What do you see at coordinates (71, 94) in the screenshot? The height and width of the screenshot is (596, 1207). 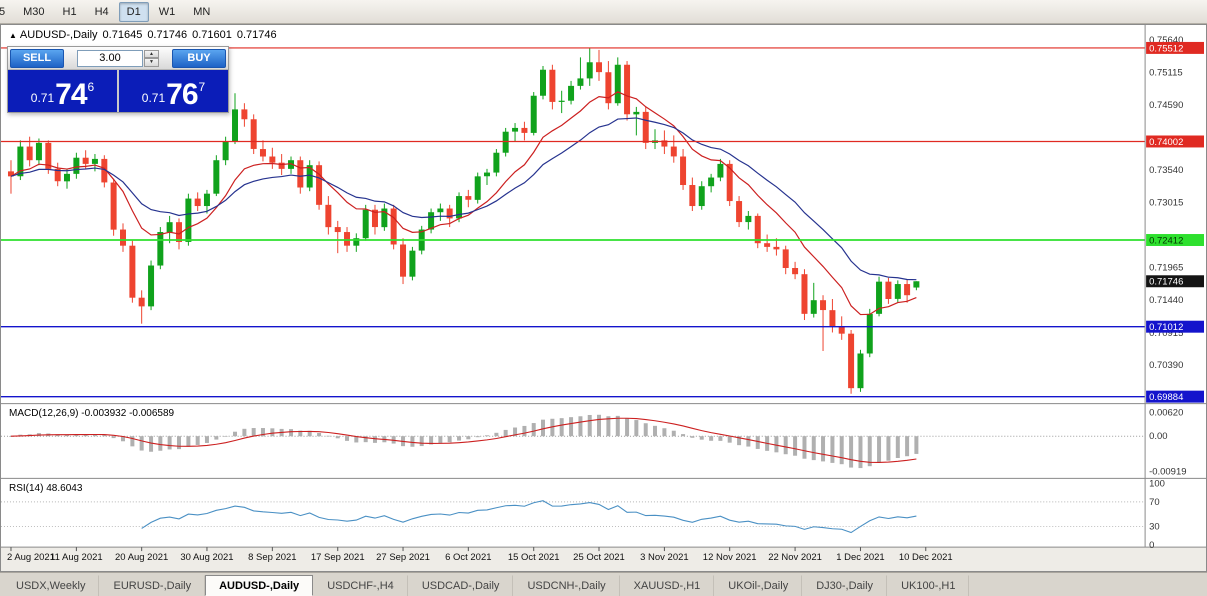 I see `sell-price-big: 74` at bounding box center [71, 94].